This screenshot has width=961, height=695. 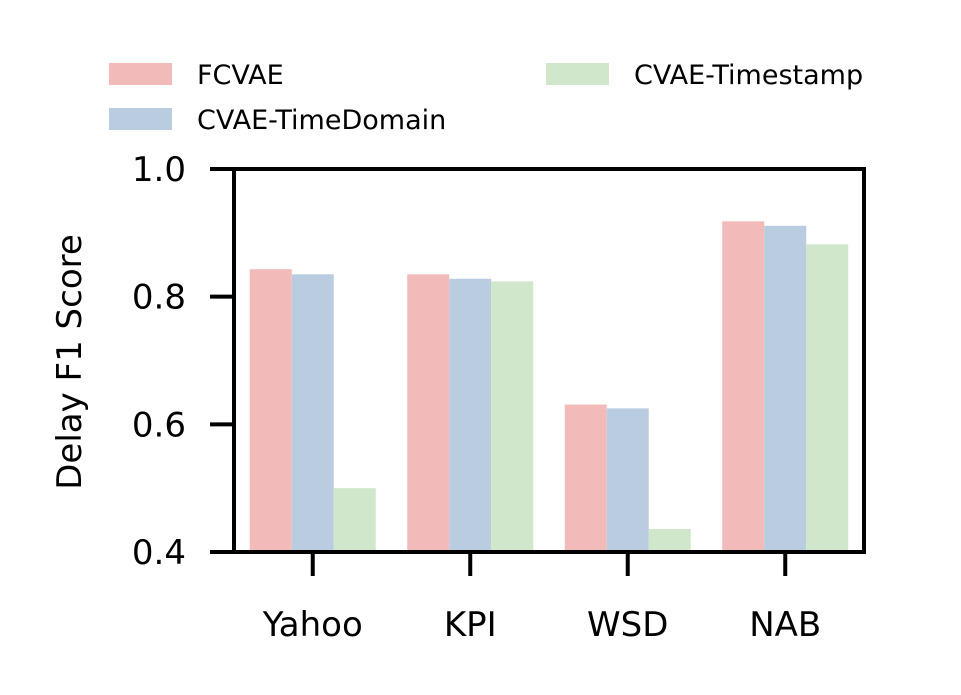 What do you see at coordinates (470, 625) in the screenshot?
I see `x-tick-label: KPI` at bounding box center [470, 625].